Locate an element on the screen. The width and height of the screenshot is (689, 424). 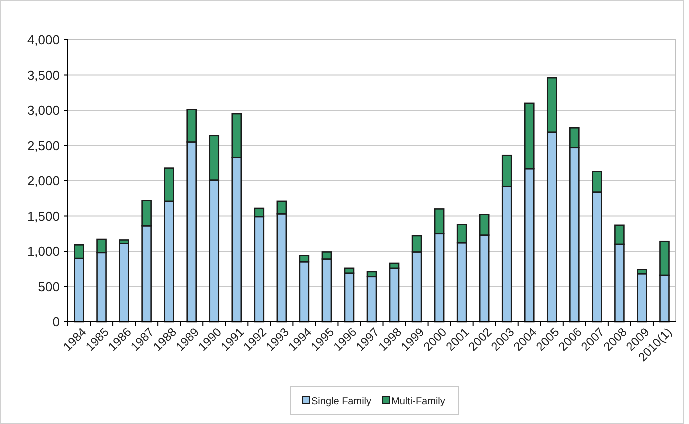
y-tick-label: 4,000 is located at coordinates (43, 40).